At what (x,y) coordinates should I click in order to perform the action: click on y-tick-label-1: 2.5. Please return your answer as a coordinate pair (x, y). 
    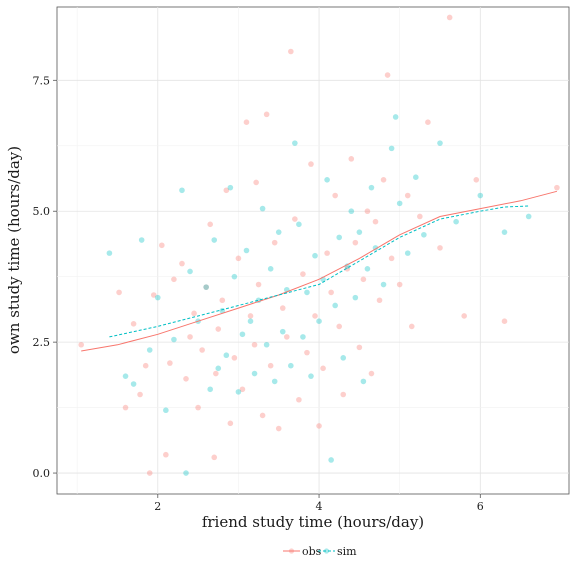
    Looking at the image, I should click on (42, 342).